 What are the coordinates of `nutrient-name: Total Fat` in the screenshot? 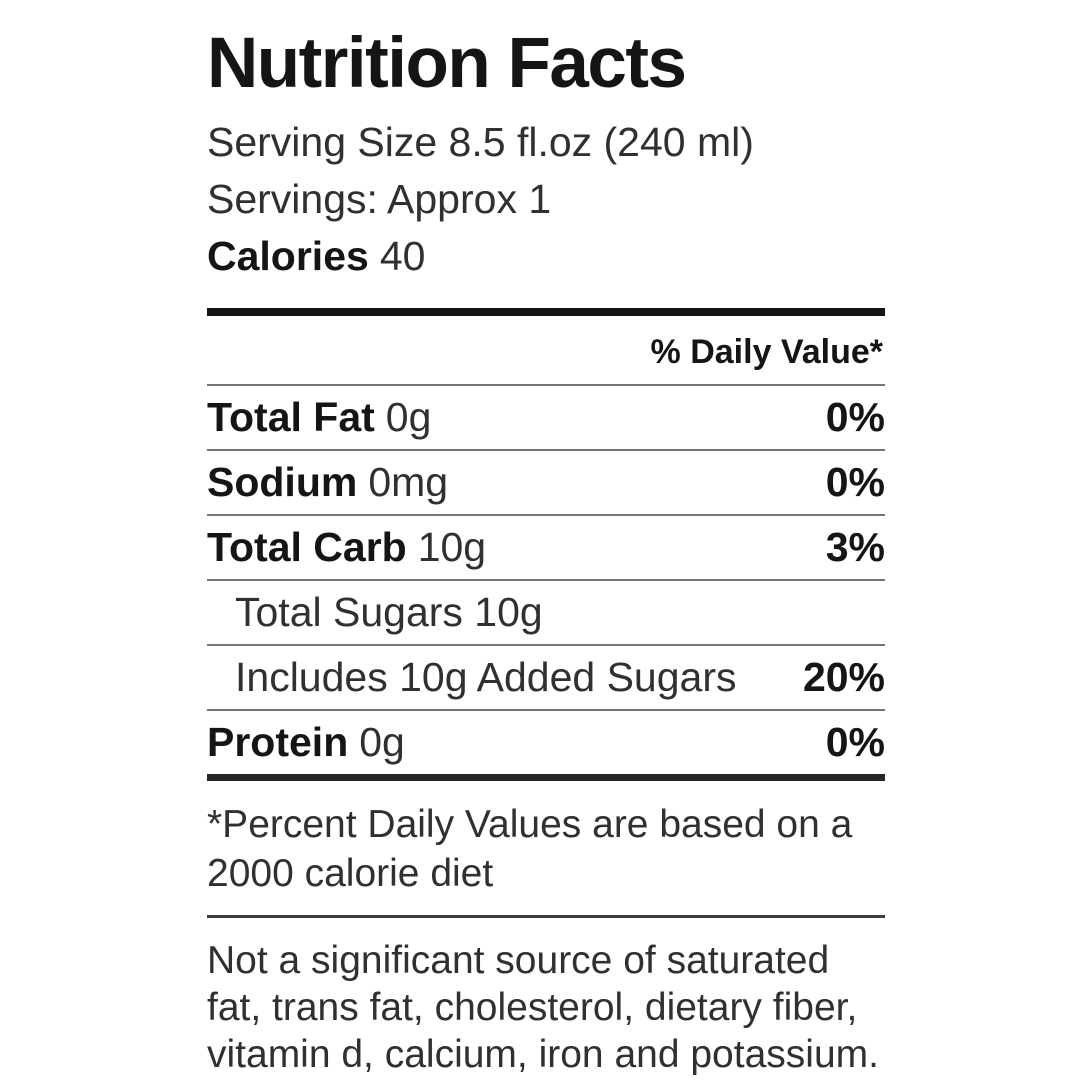 It's located at (291, 417).